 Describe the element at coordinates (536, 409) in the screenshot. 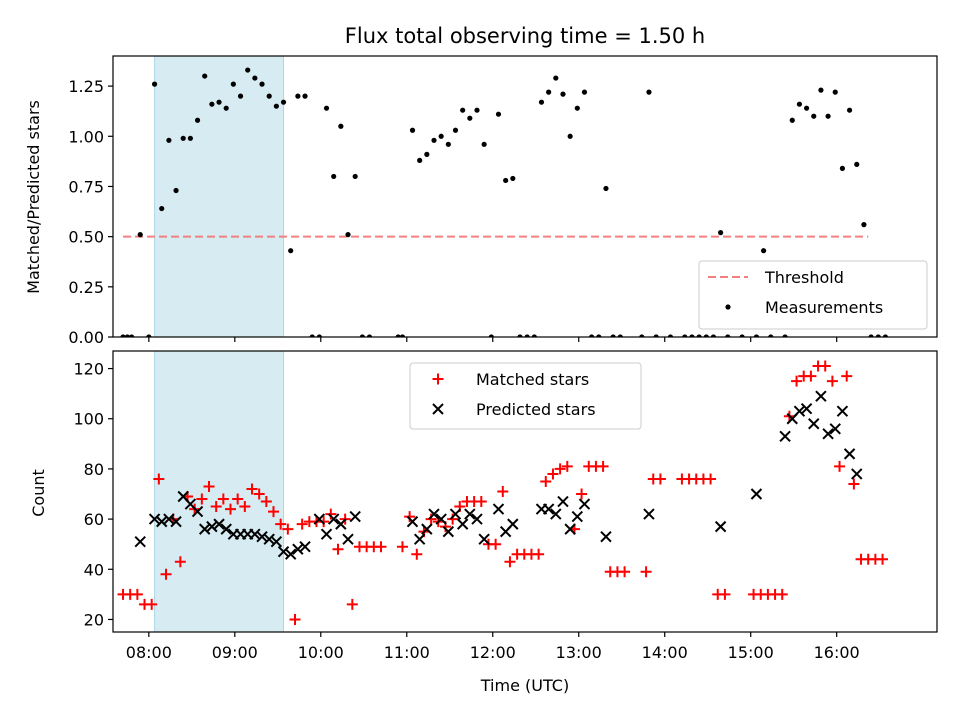

I see `predicted-stars-legend-label: Predicted stars` at that location.